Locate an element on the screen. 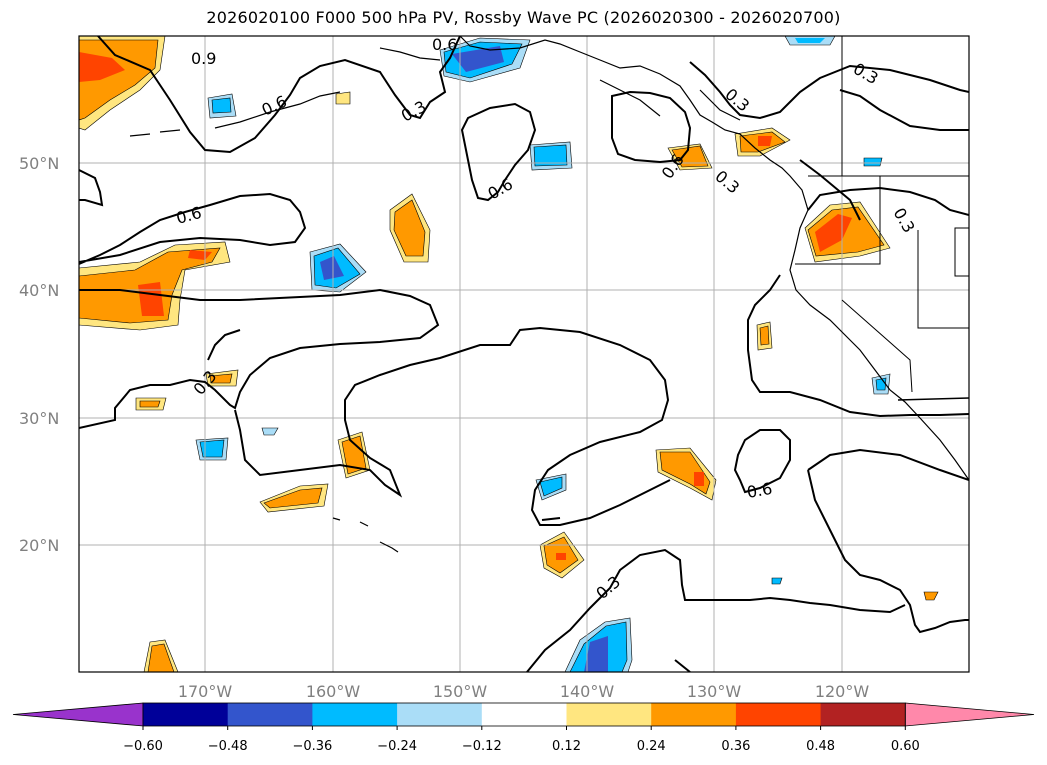 The width and height of the screenshot is (1047, 765). colorbar-extend-high is located at coordinates (969, 714).